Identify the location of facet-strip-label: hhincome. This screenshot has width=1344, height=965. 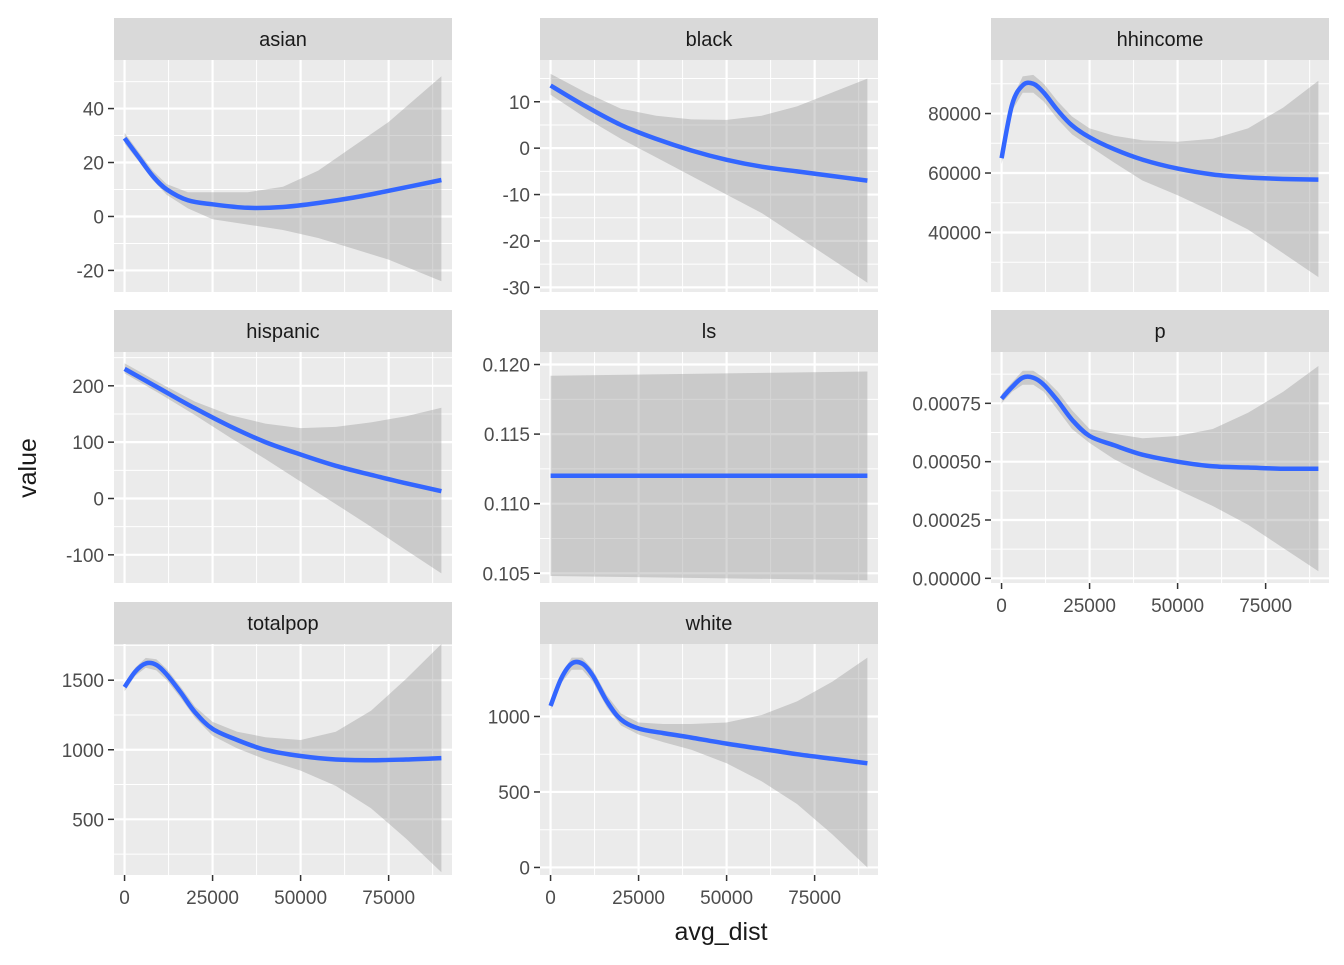
(1160, 40).